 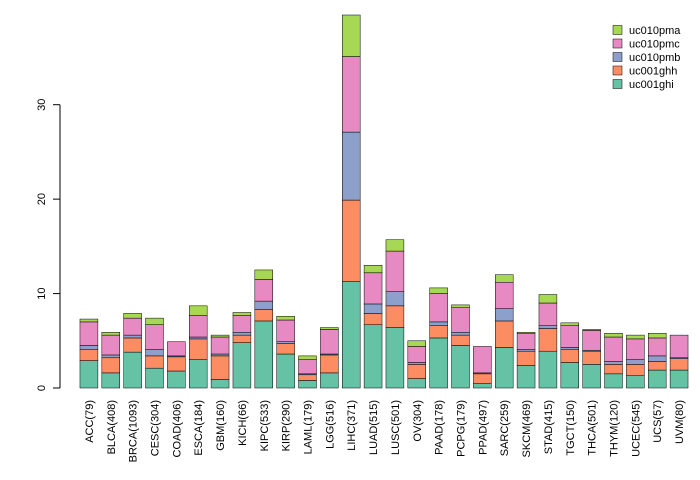 What do you see at coordinates (483, 427) in the screenshot?
I see `x-tick-label: PPAD(497)` at bounding box center [483, 427].